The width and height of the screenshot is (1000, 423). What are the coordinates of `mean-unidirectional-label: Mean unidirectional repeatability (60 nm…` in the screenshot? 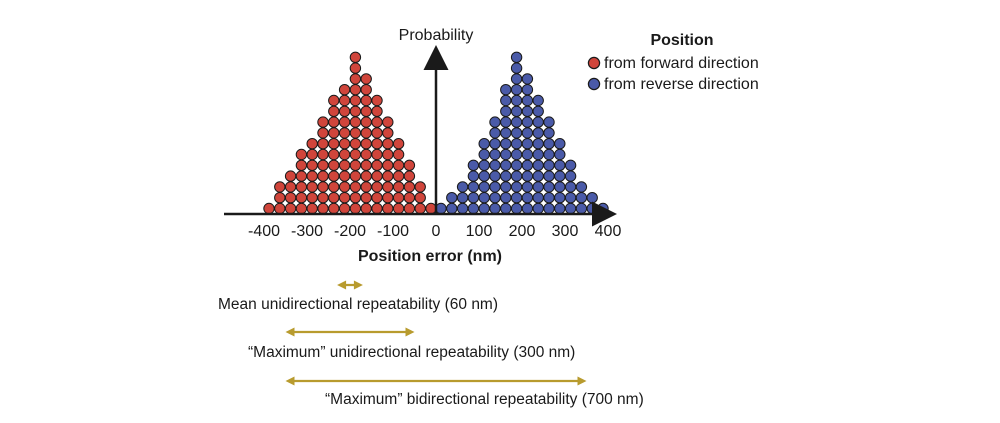 It's located at (358, 304).